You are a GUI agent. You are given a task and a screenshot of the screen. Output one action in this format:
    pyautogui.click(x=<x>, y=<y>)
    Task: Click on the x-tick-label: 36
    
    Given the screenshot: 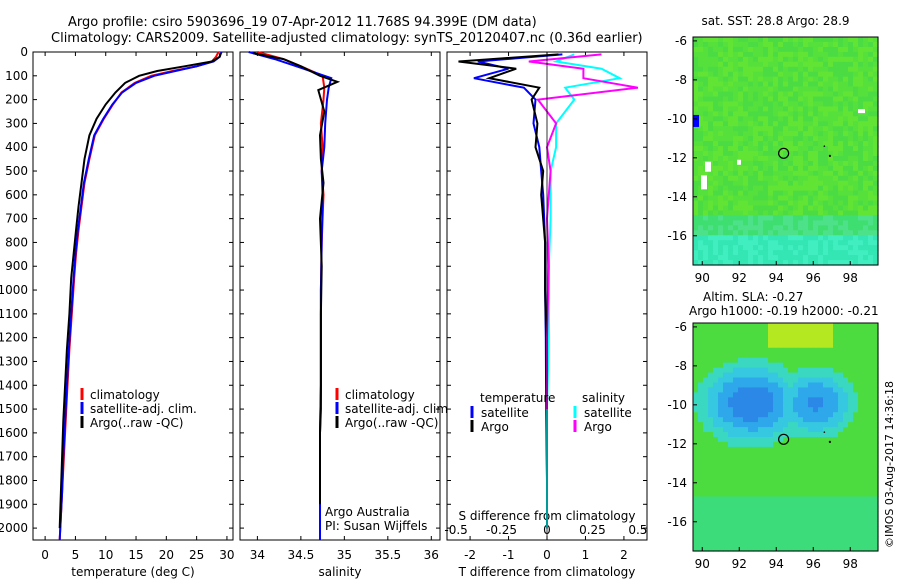 What is the action you would take?
    pyautogui.click(x=431, y=555)
    